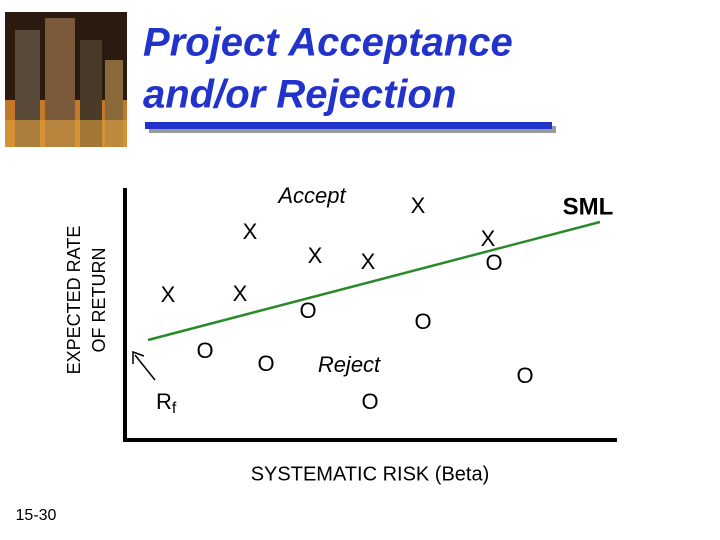  I want to click on sml-label: SML, so click(588, 206).